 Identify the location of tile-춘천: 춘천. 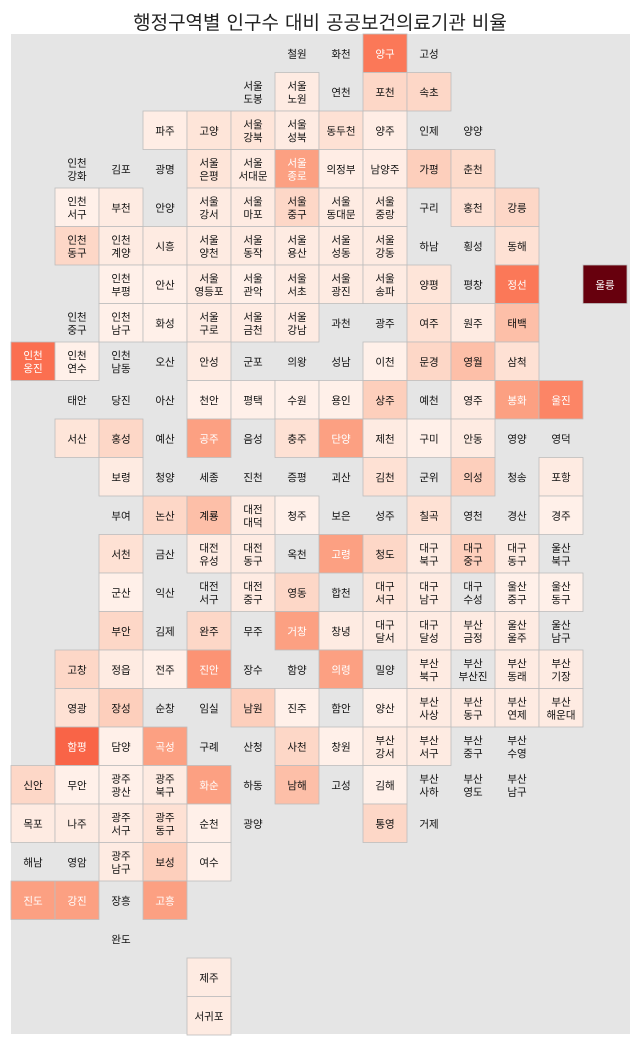
(473, 169).